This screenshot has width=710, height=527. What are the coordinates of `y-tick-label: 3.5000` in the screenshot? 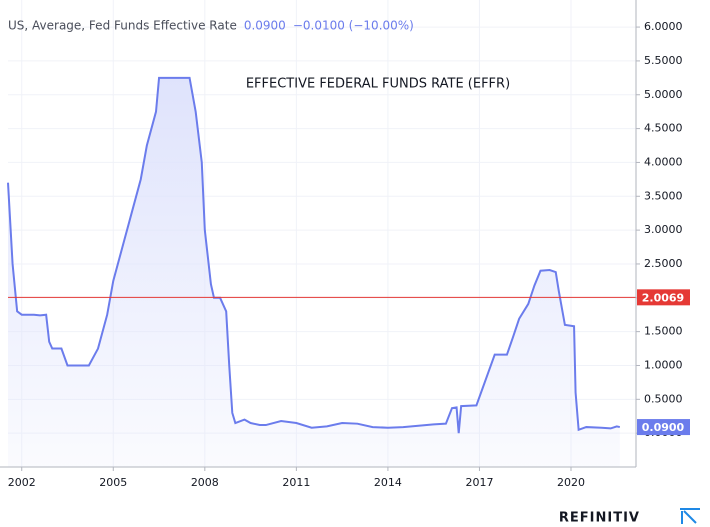 It's located at (663, 195).